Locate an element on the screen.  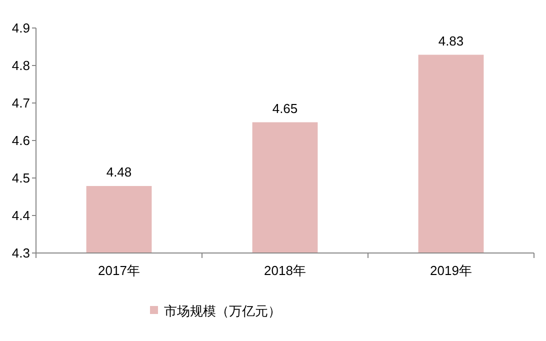
data-label: 4.83 is located at coordinates (451, 40).